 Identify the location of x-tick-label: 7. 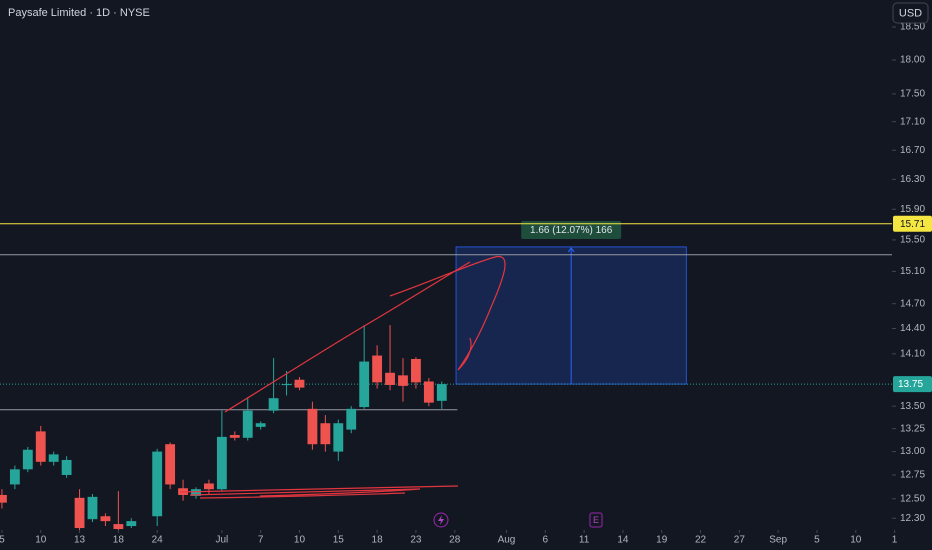
(261, 540).